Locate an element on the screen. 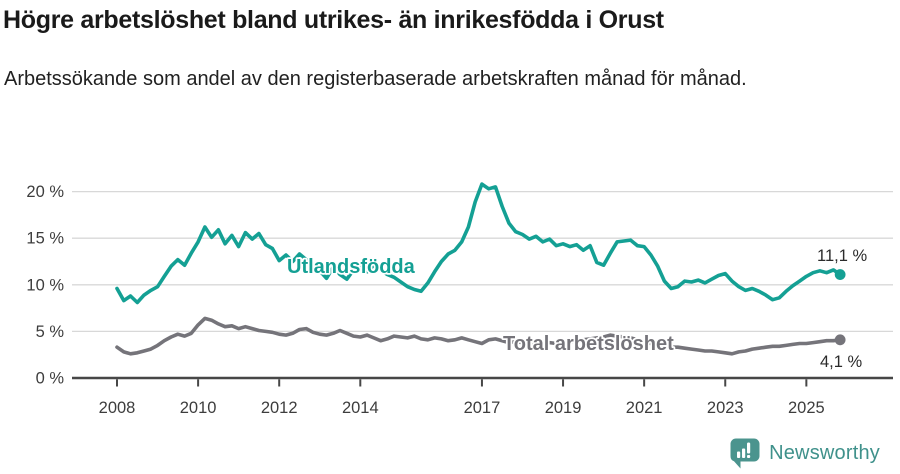 Image resolution: width=900 pixels, height=474 pixels. newsworthy-logo: Newsworthy is located at coordinates (805, 453).